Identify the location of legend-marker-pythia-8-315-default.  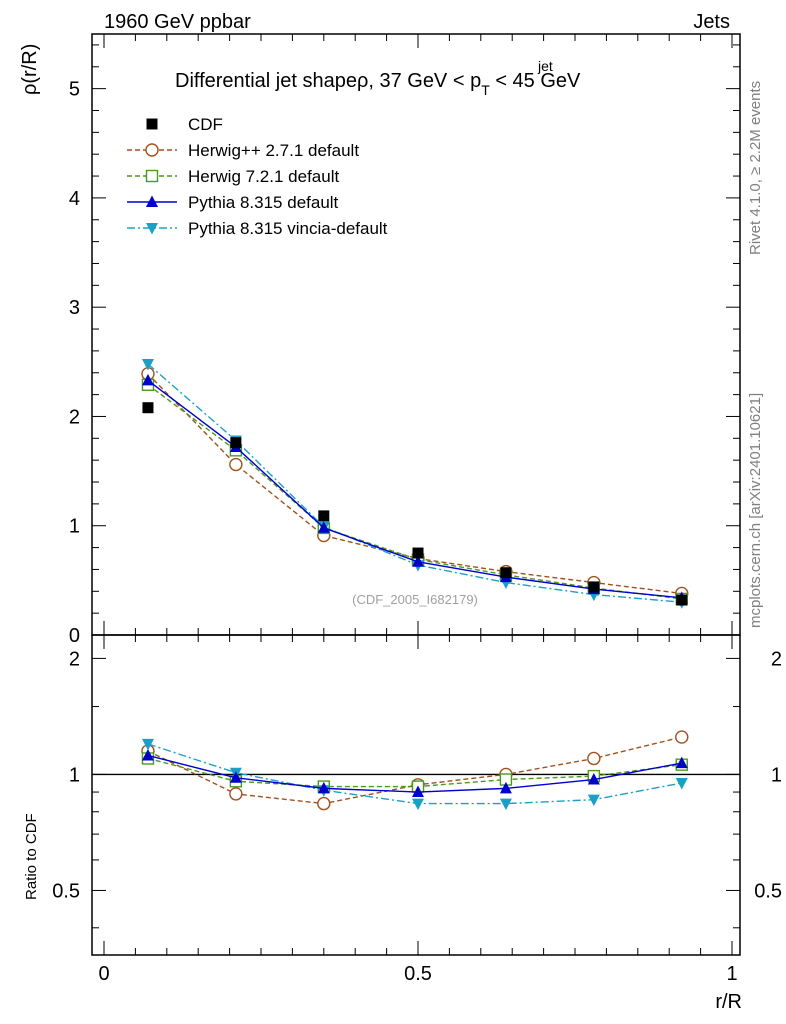
(152, 201).